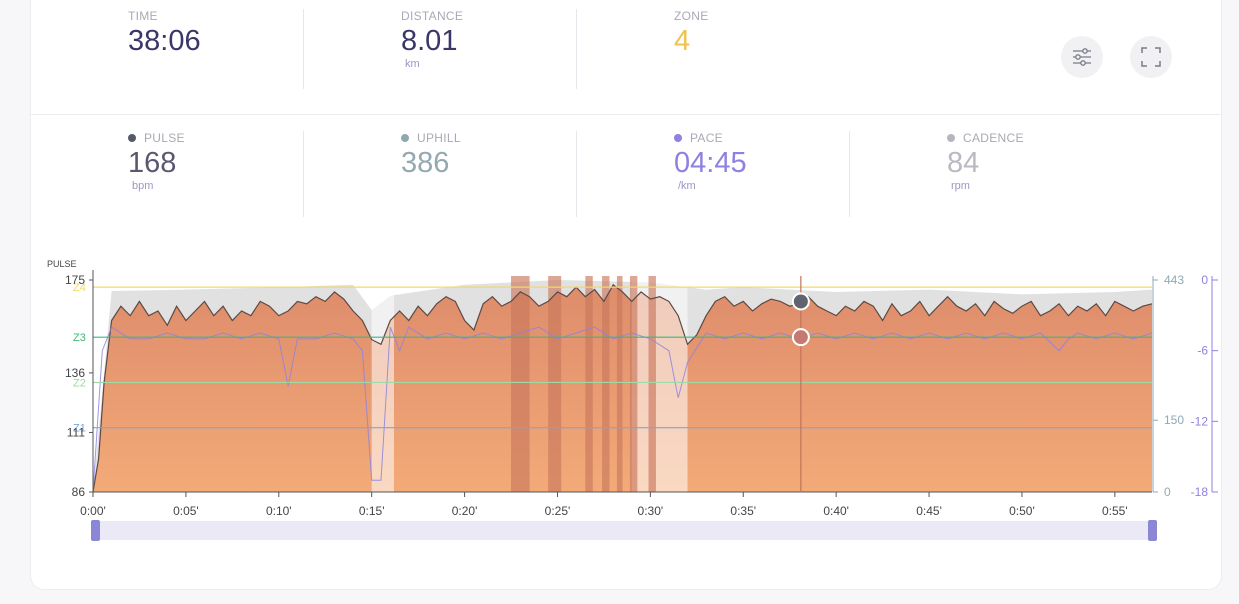 The image size is (1239, 604). Describe the element at coordinates (626, 114) in the screenshot. I see `section-divider` at that location.